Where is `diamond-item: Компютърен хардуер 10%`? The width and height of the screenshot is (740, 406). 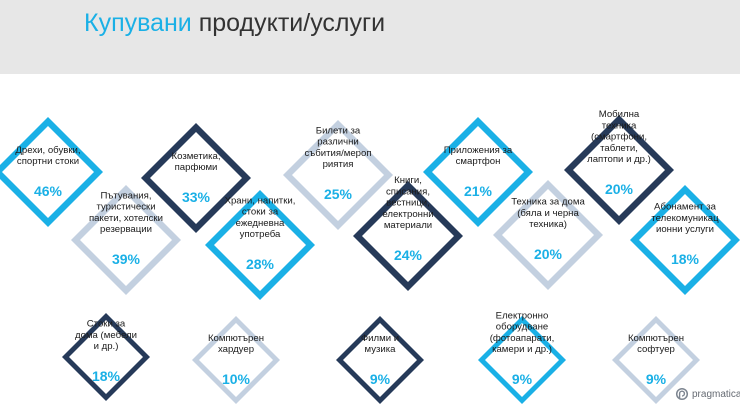 diamond-item: Компютърен хардуер 10% is located at coordinates (236, 360).